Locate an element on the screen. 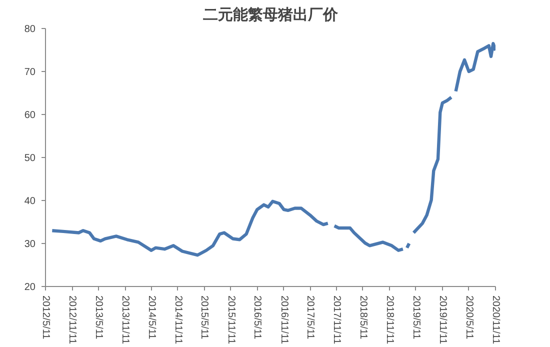 The width and height of the screenshot is (550, 347). x-tick-label: 2018/5/11 is located at coordinates (362, 318).